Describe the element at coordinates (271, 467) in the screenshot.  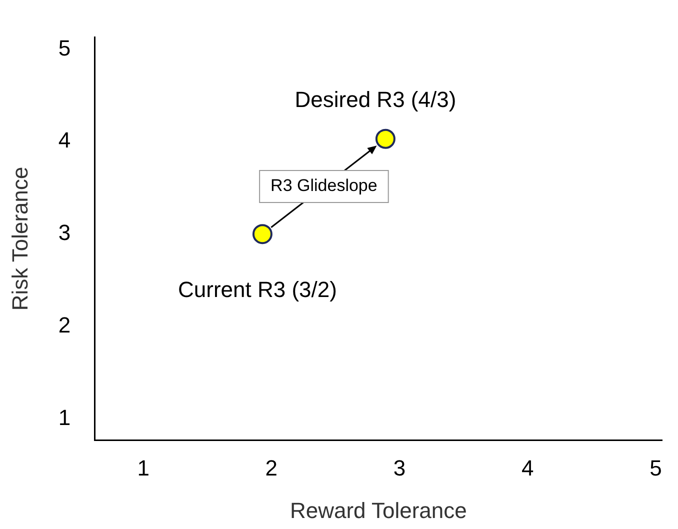
I see `x-tick-label: 2` at that location.